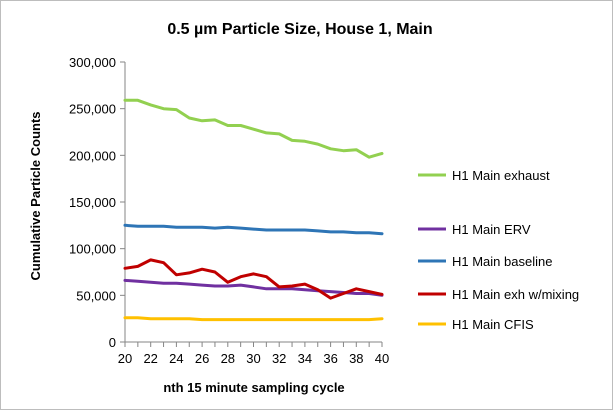  What do you see at coordinates (228, 358) in the screenshot?
I see `x-tick-label: 28` at bounding box center [228, 358].